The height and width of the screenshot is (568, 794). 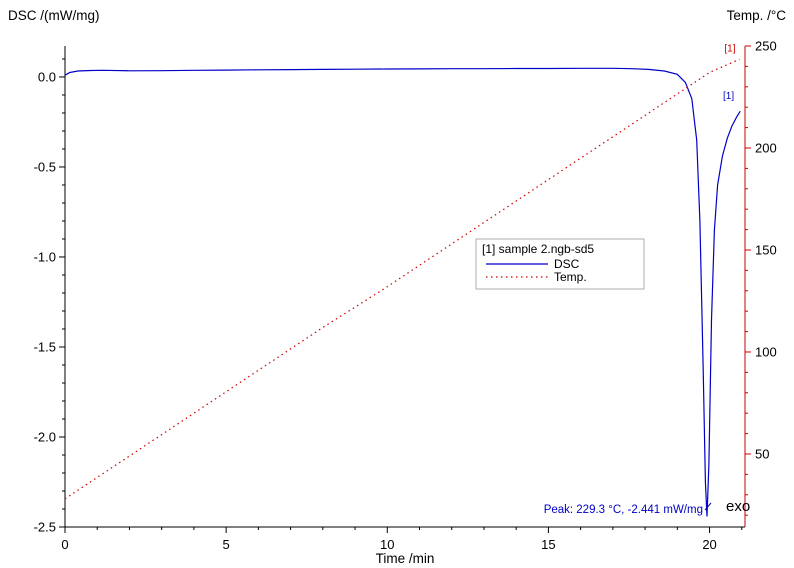 What do you see at coordinates (738, 506) in the screenshot?
I see `exo-direction-label: exo` at bounding box center [738, 506].